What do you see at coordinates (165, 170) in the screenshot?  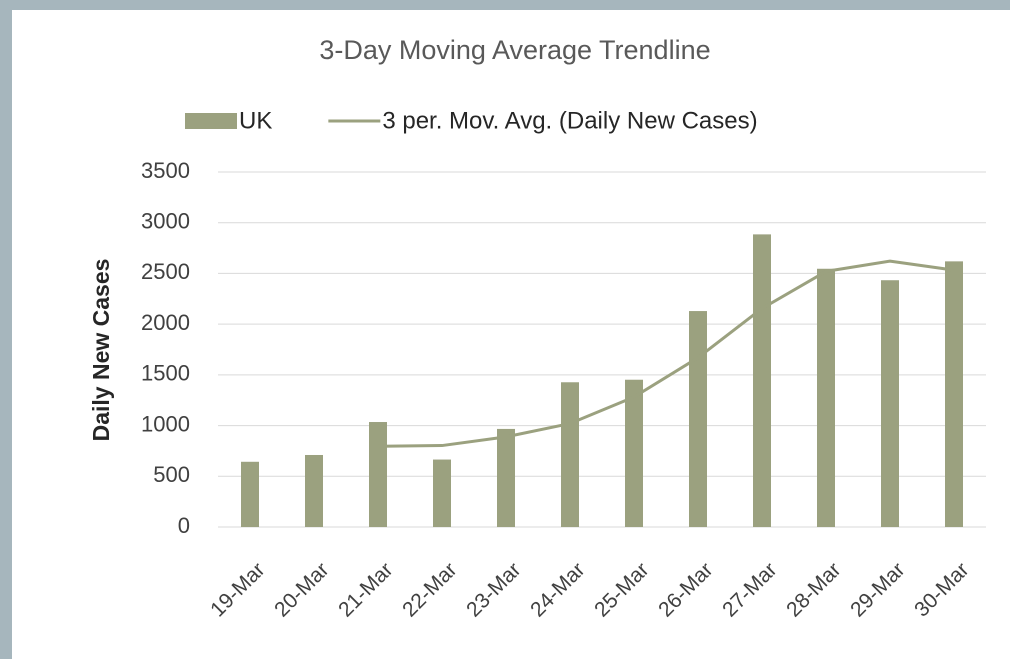 I see `y-tick-label: 3500` at bounding box center [165, 170].